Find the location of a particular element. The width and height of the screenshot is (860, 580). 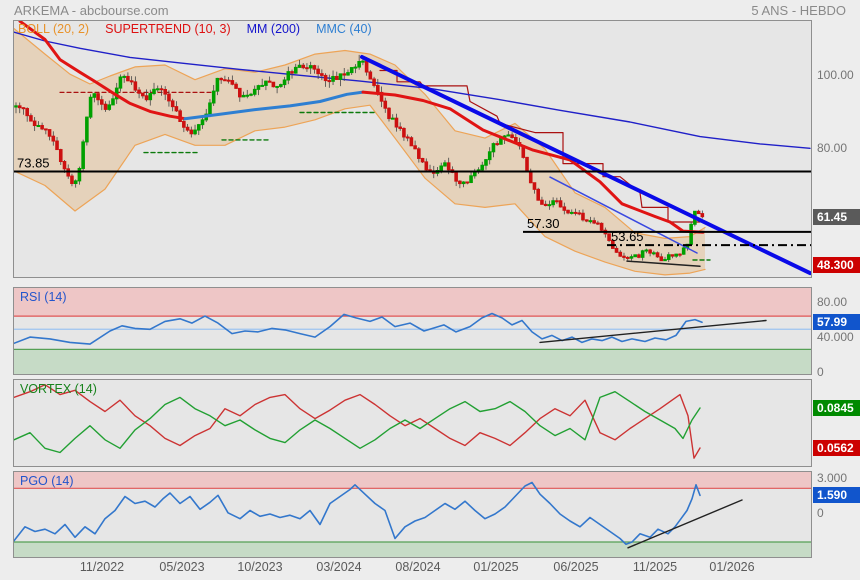

rsi-panel: RSI (14) is located at coordinates (412, 331).